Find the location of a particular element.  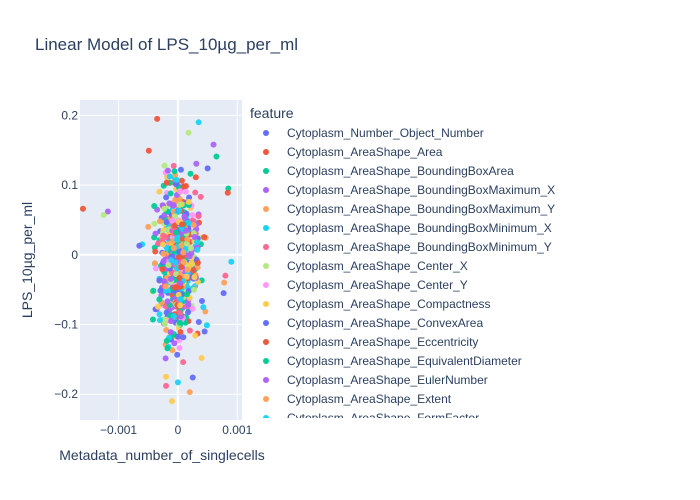

legend-item: Cytoplasm_AreaShape_BoundingBoxMinimum_Y is located at coordinates (407, 247).